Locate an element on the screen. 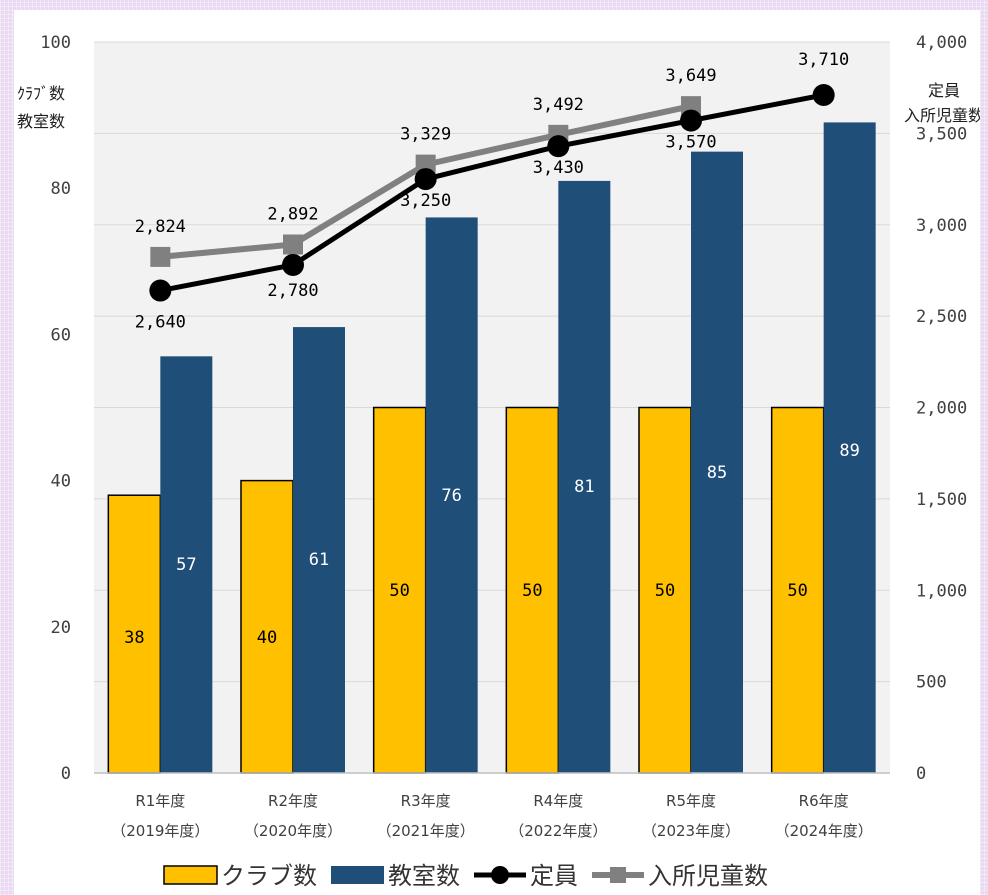 The height and width of the screenshot is (895, 988). right-tick-label: 1,000 is located at coordinates (941, 591).